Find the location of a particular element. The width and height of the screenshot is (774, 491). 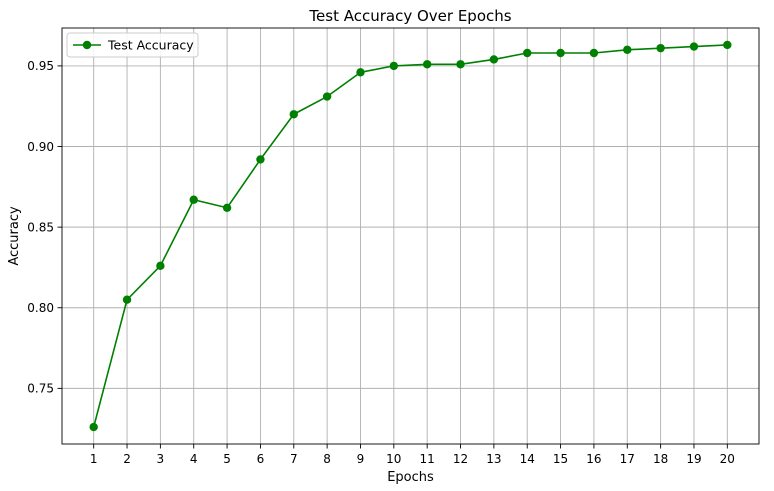

x-tick-label: 18 is located at coordinates (660, 459).